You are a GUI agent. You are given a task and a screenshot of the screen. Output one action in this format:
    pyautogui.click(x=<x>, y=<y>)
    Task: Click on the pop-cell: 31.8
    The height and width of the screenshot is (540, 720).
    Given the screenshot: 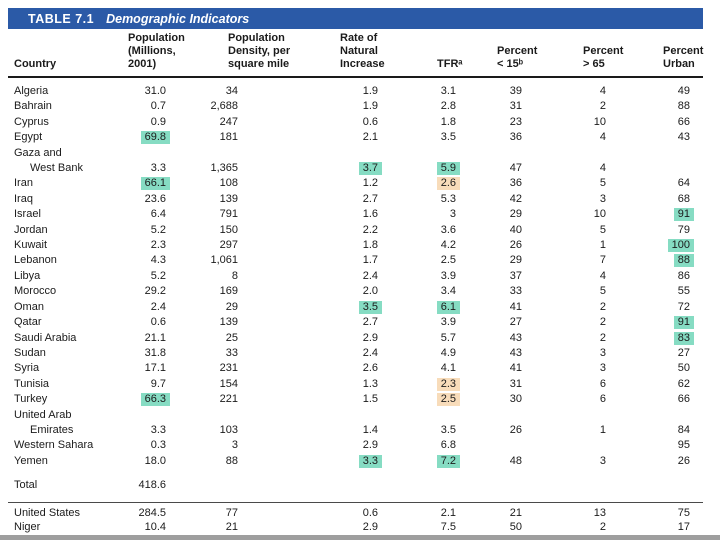 What is the action you would take?
    pyautogui.click(x=155, y=352)
    